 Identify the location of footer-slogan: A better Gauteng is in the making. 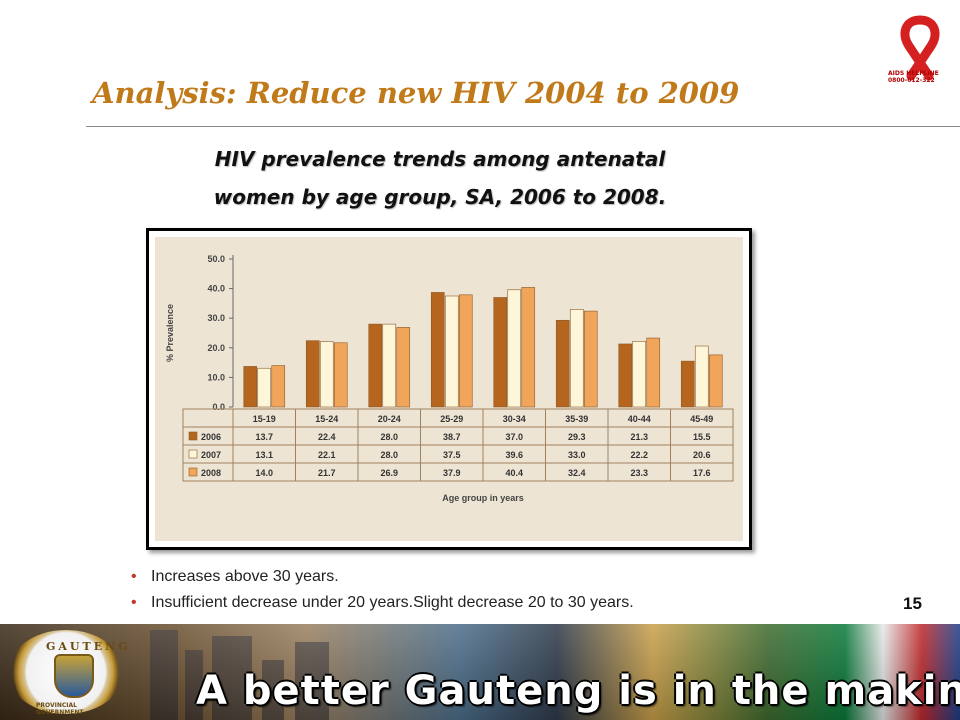
(578, 691).